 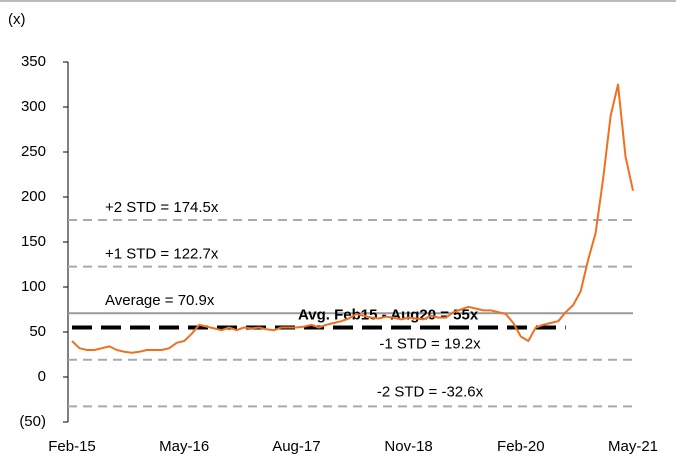 I want to click on x-tick-label: May-16, so click(x=184, y=446).